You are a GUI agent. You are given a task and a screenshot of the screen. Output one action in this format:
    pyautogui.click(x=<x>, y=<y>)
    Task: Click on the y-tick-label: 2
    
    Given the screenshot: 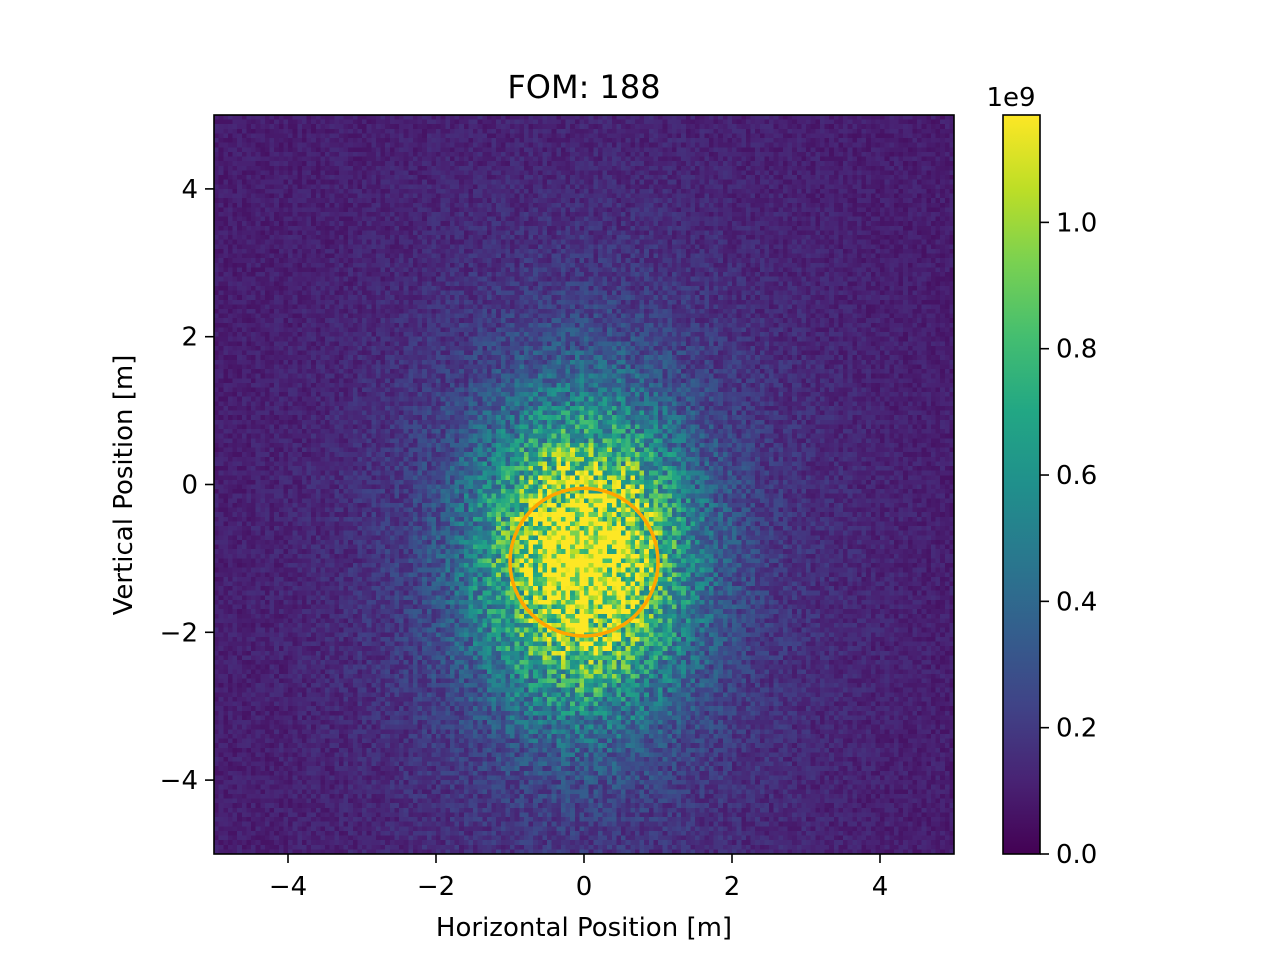 What is the action you would take?
    pyautogui.click(x=189, y=338)
    